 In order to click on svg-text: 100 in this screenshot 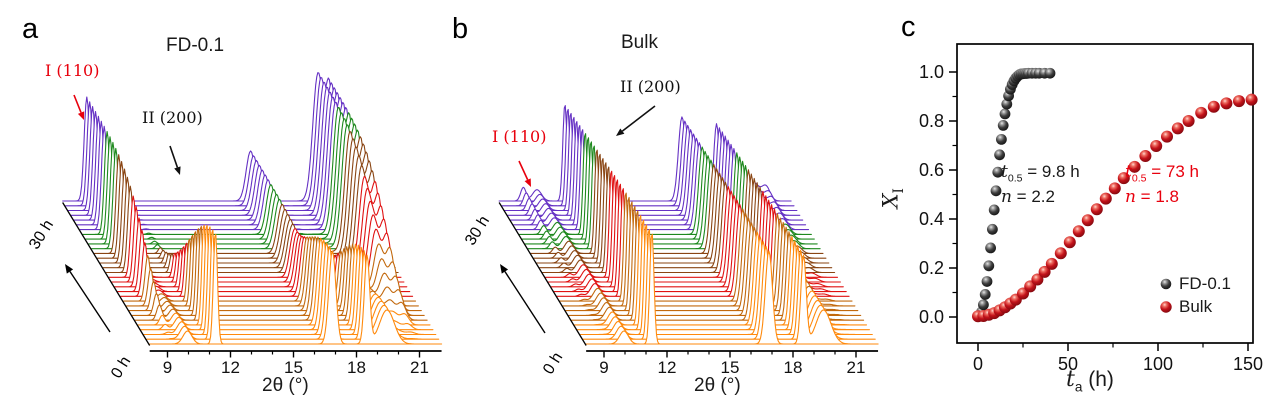, I will do `click(1158, 364)`.